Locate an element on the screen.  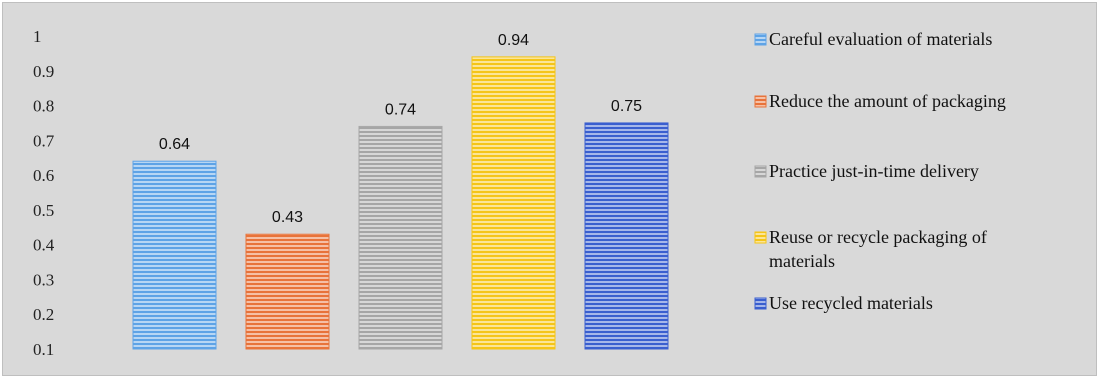
legend-item-3: Practice just-in-time delivery is located at coordinates (866, 171).